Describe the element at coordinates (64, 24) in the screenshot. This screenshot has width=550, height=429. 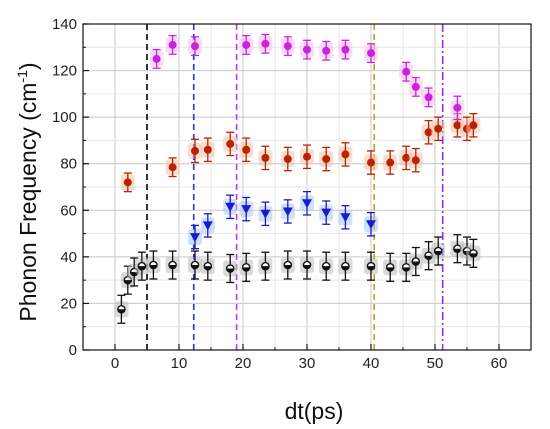
I see `y-tick-label: 140` at that location.